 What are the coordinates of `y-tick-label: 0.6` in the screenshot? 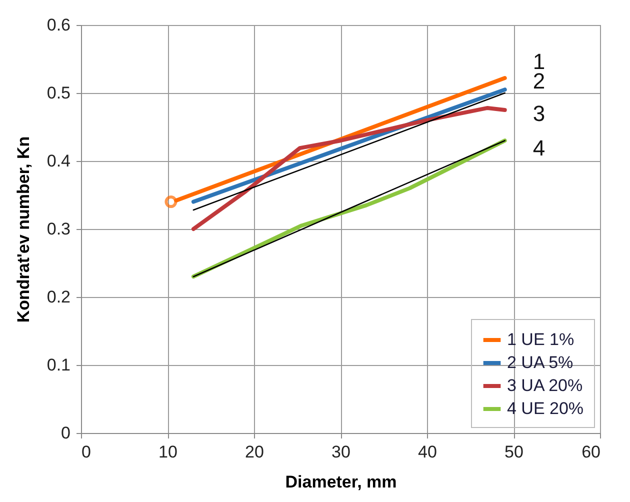 It's located at (58, 25).